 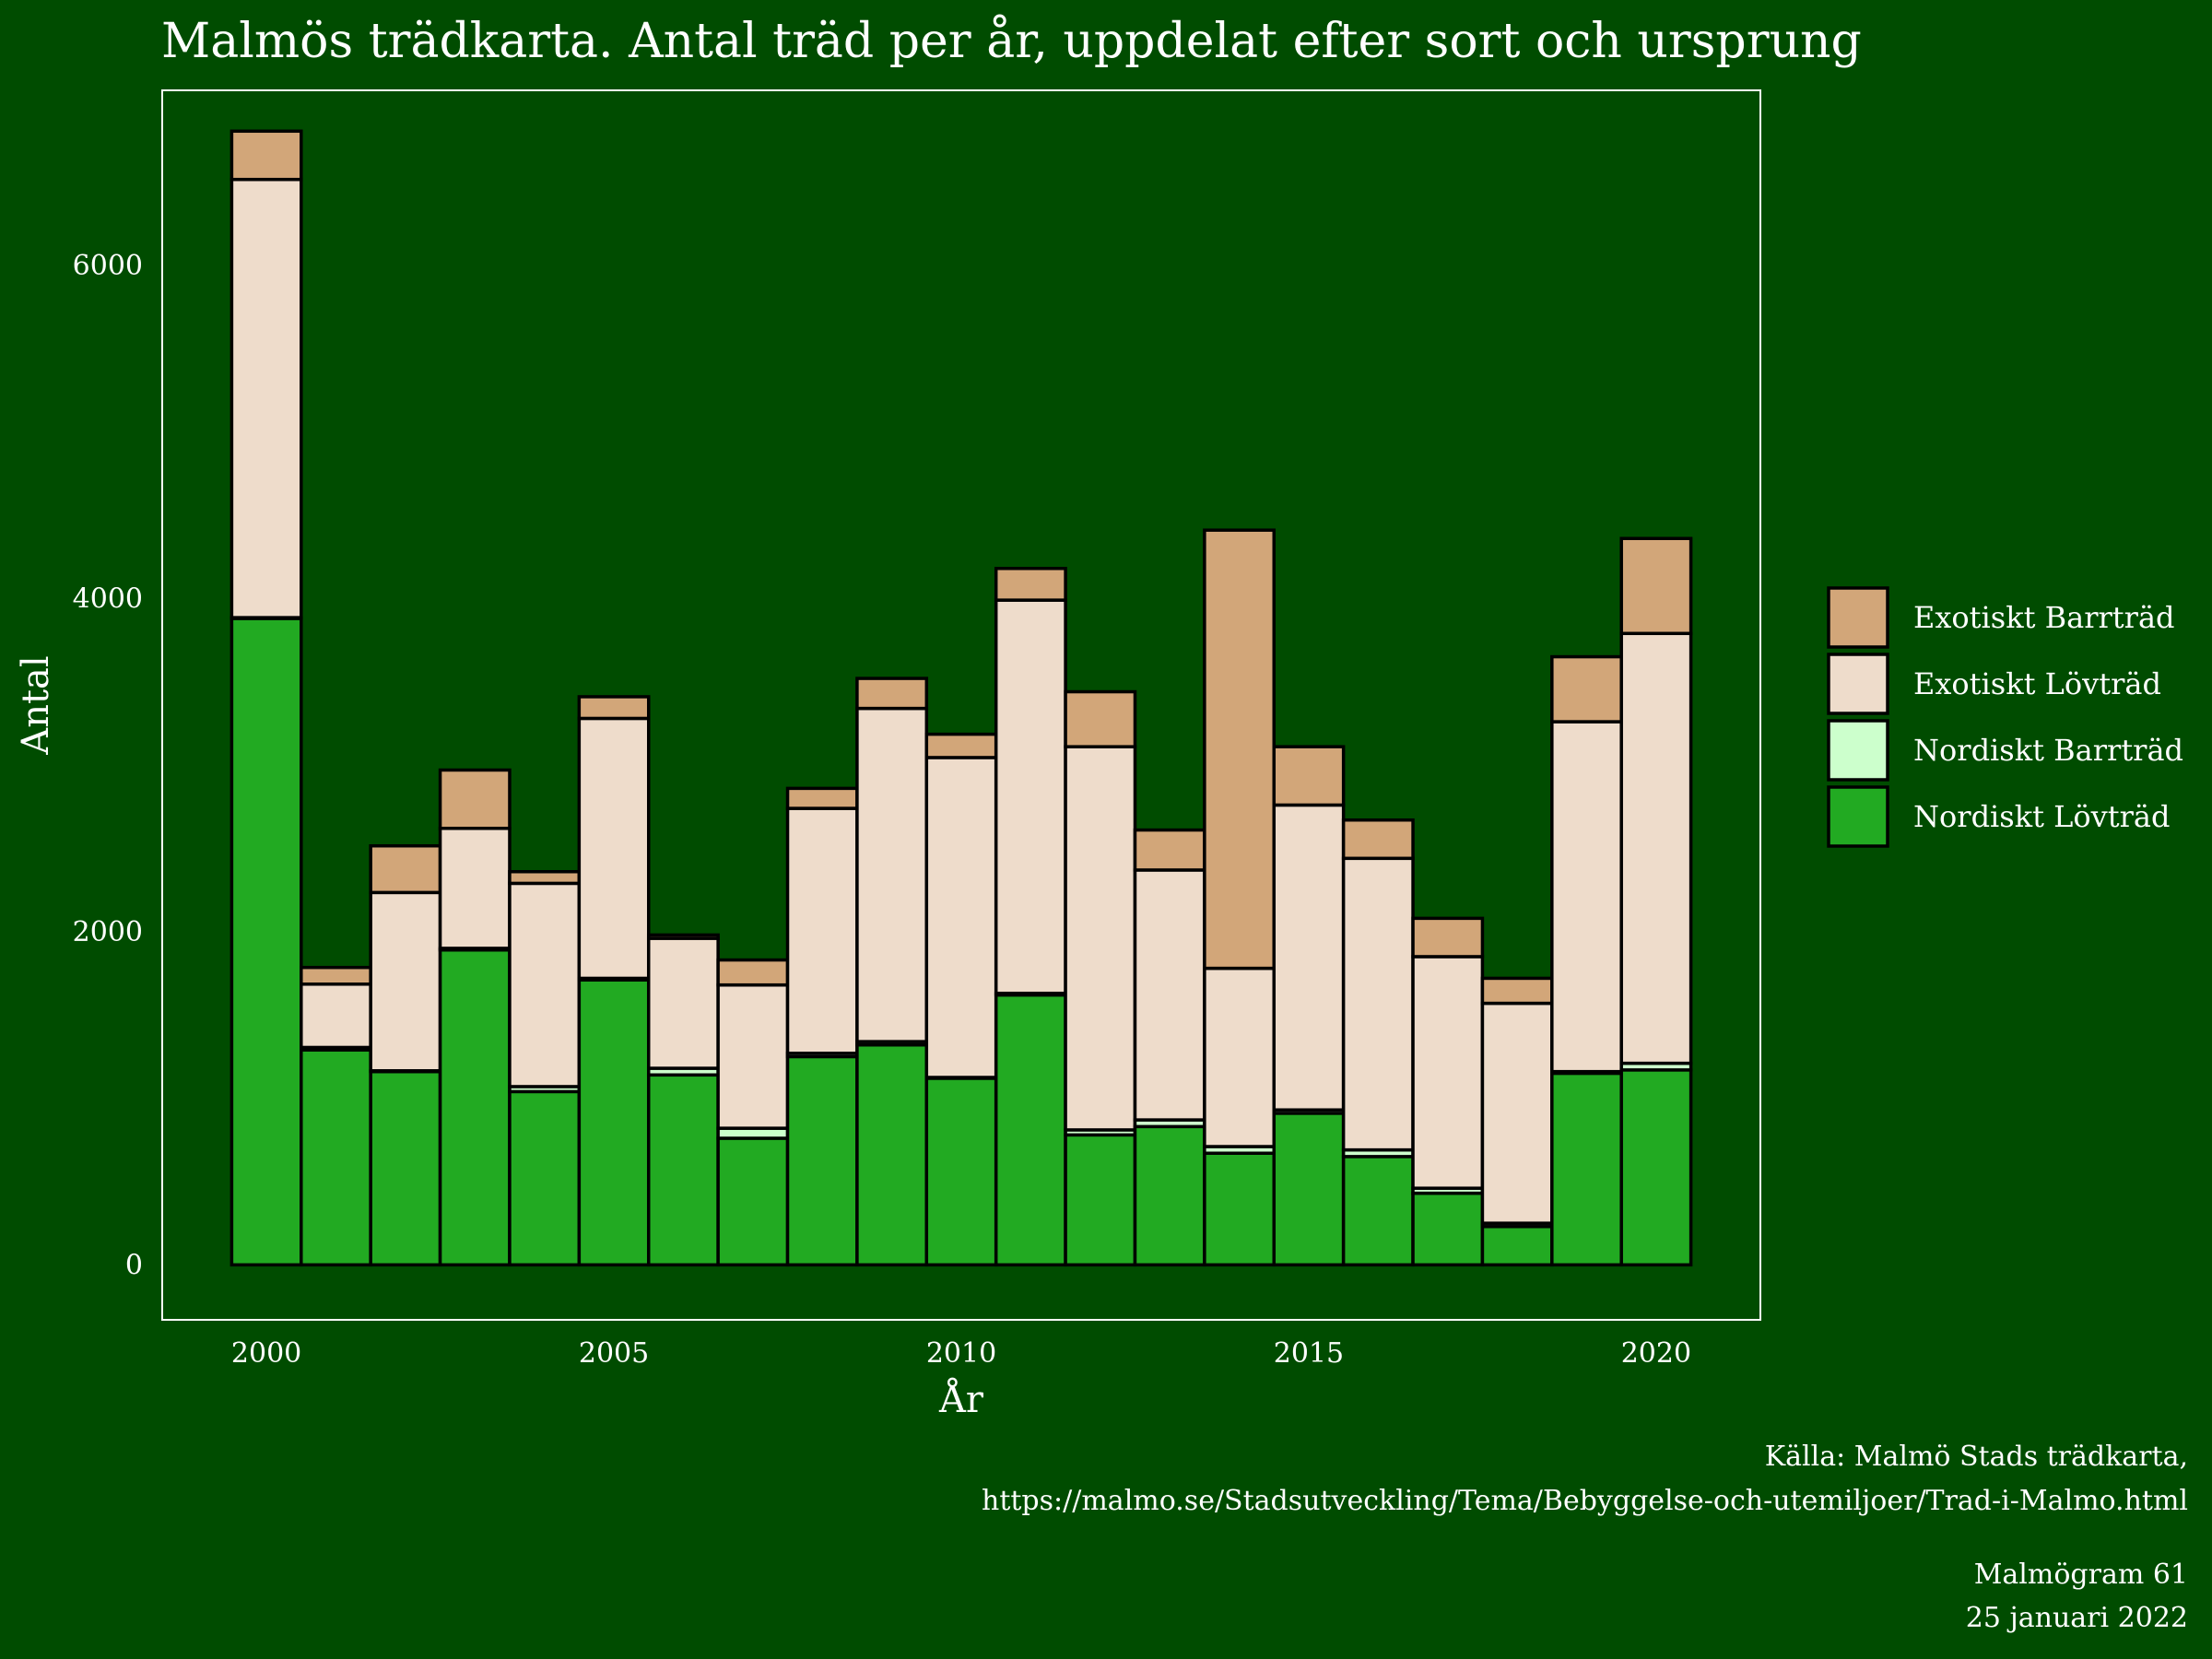 I want to click on bar-2007-exotiskt-l-vtr-d, so click(x=753, y=1056).